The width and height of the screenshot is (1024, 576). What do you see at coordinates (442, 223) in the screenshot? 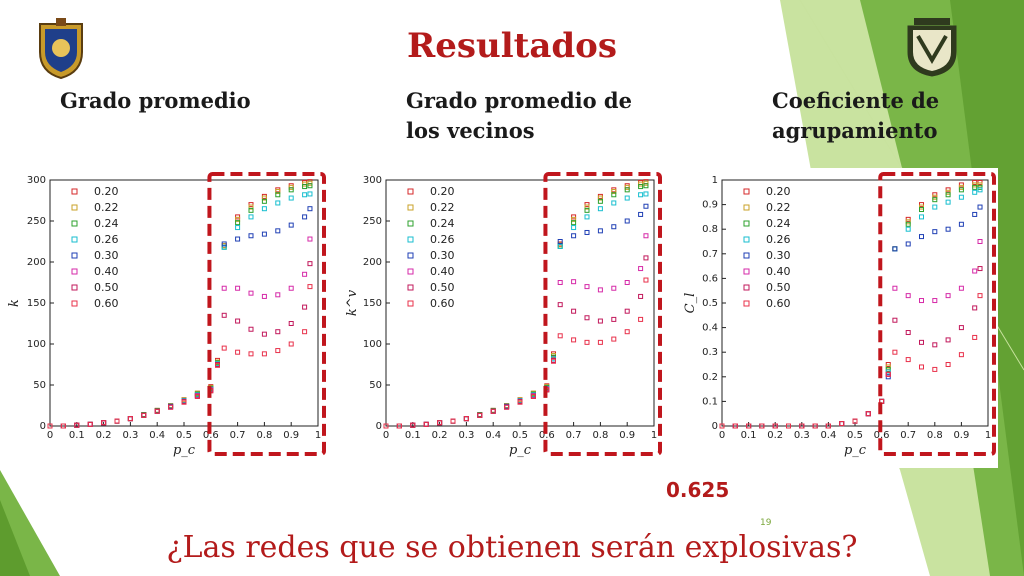
I see `legend-label-0.24: 0.24` at bounding box center [442, 223].